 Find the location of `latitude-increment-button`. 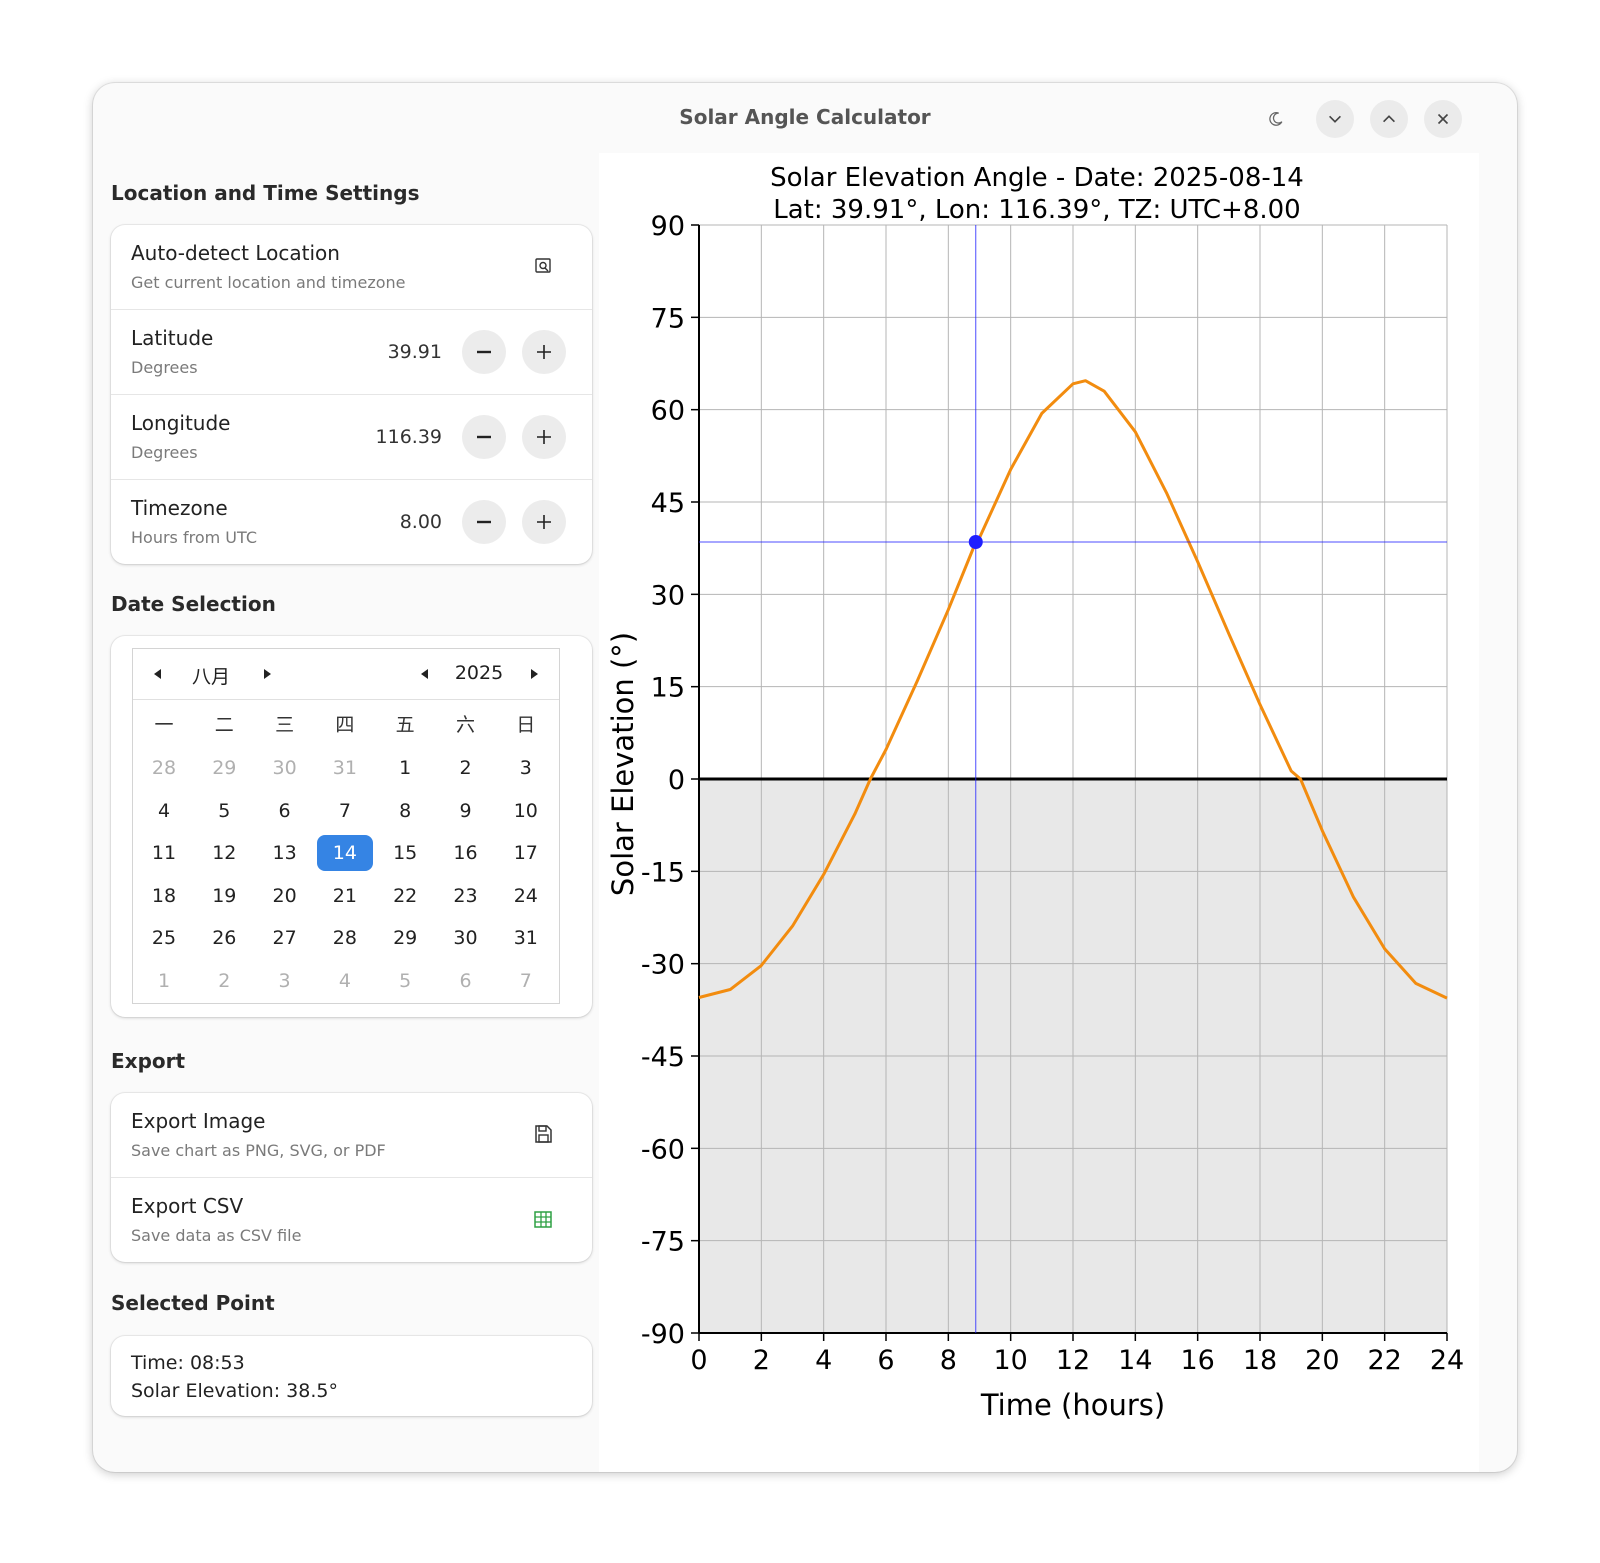

latitude-increment-button is located at coordinates (544, 352).